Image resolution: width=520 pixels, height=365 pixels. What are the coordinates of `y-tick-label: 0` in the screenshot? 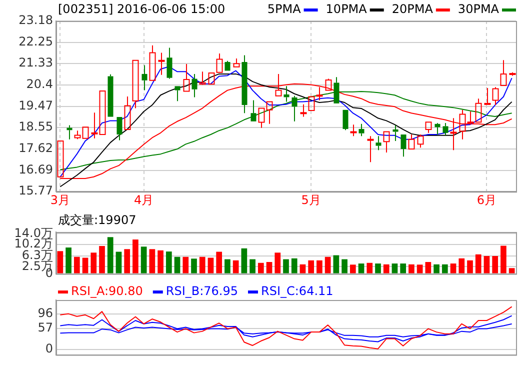 It's located at (49, 349).